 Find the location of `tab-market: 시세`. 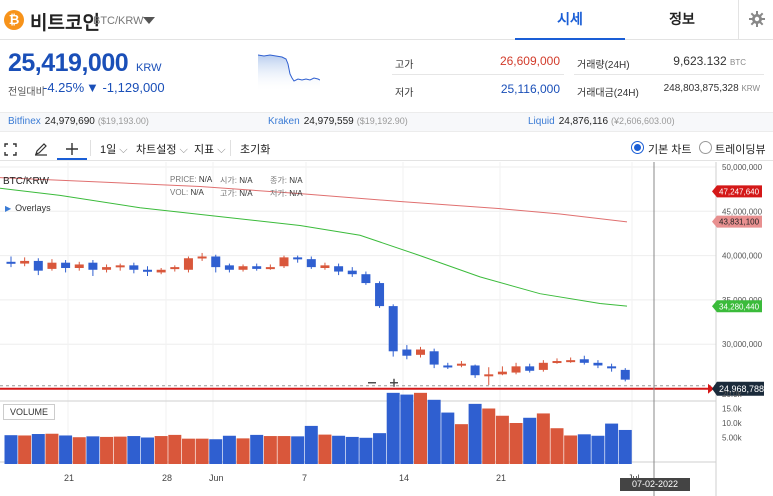

tab-market: 시세 is located at coordinates (570, 20).